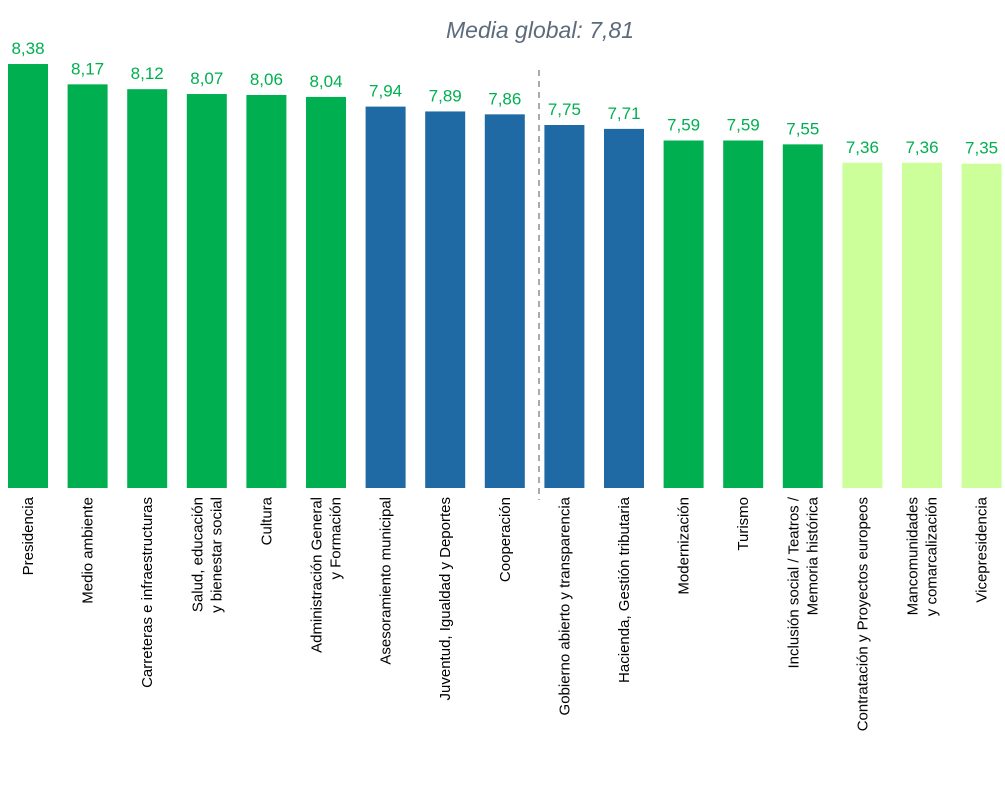  Describe the element at coordinates (87, 68) in the screenshot. I see `value-label: 8,17` at that location.